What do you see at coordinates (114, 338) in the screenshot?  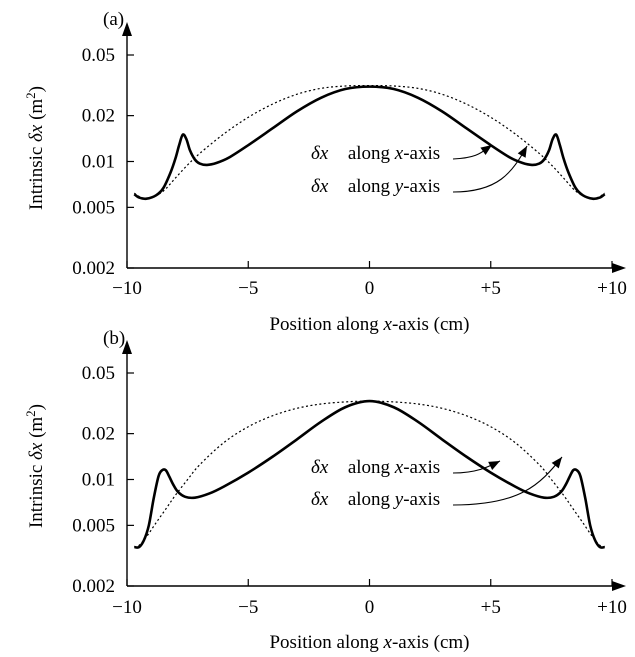 I see `panel-label: (b)` at bounding box center [114, 338].